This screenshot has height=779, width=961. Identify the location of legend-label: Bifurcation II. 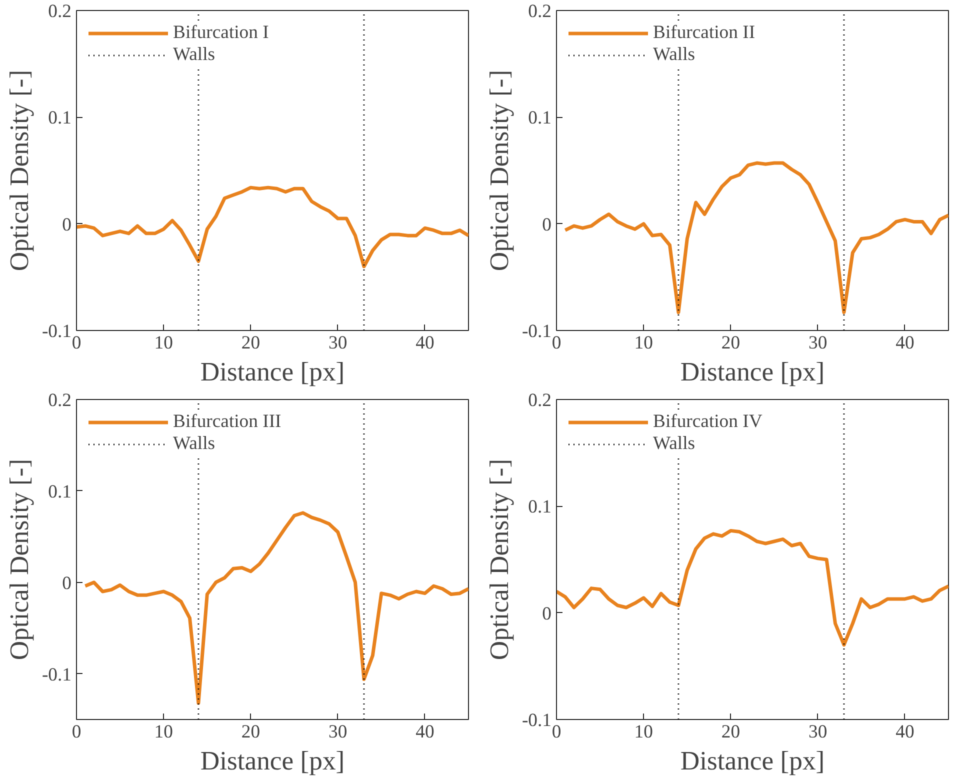
(704, 33).